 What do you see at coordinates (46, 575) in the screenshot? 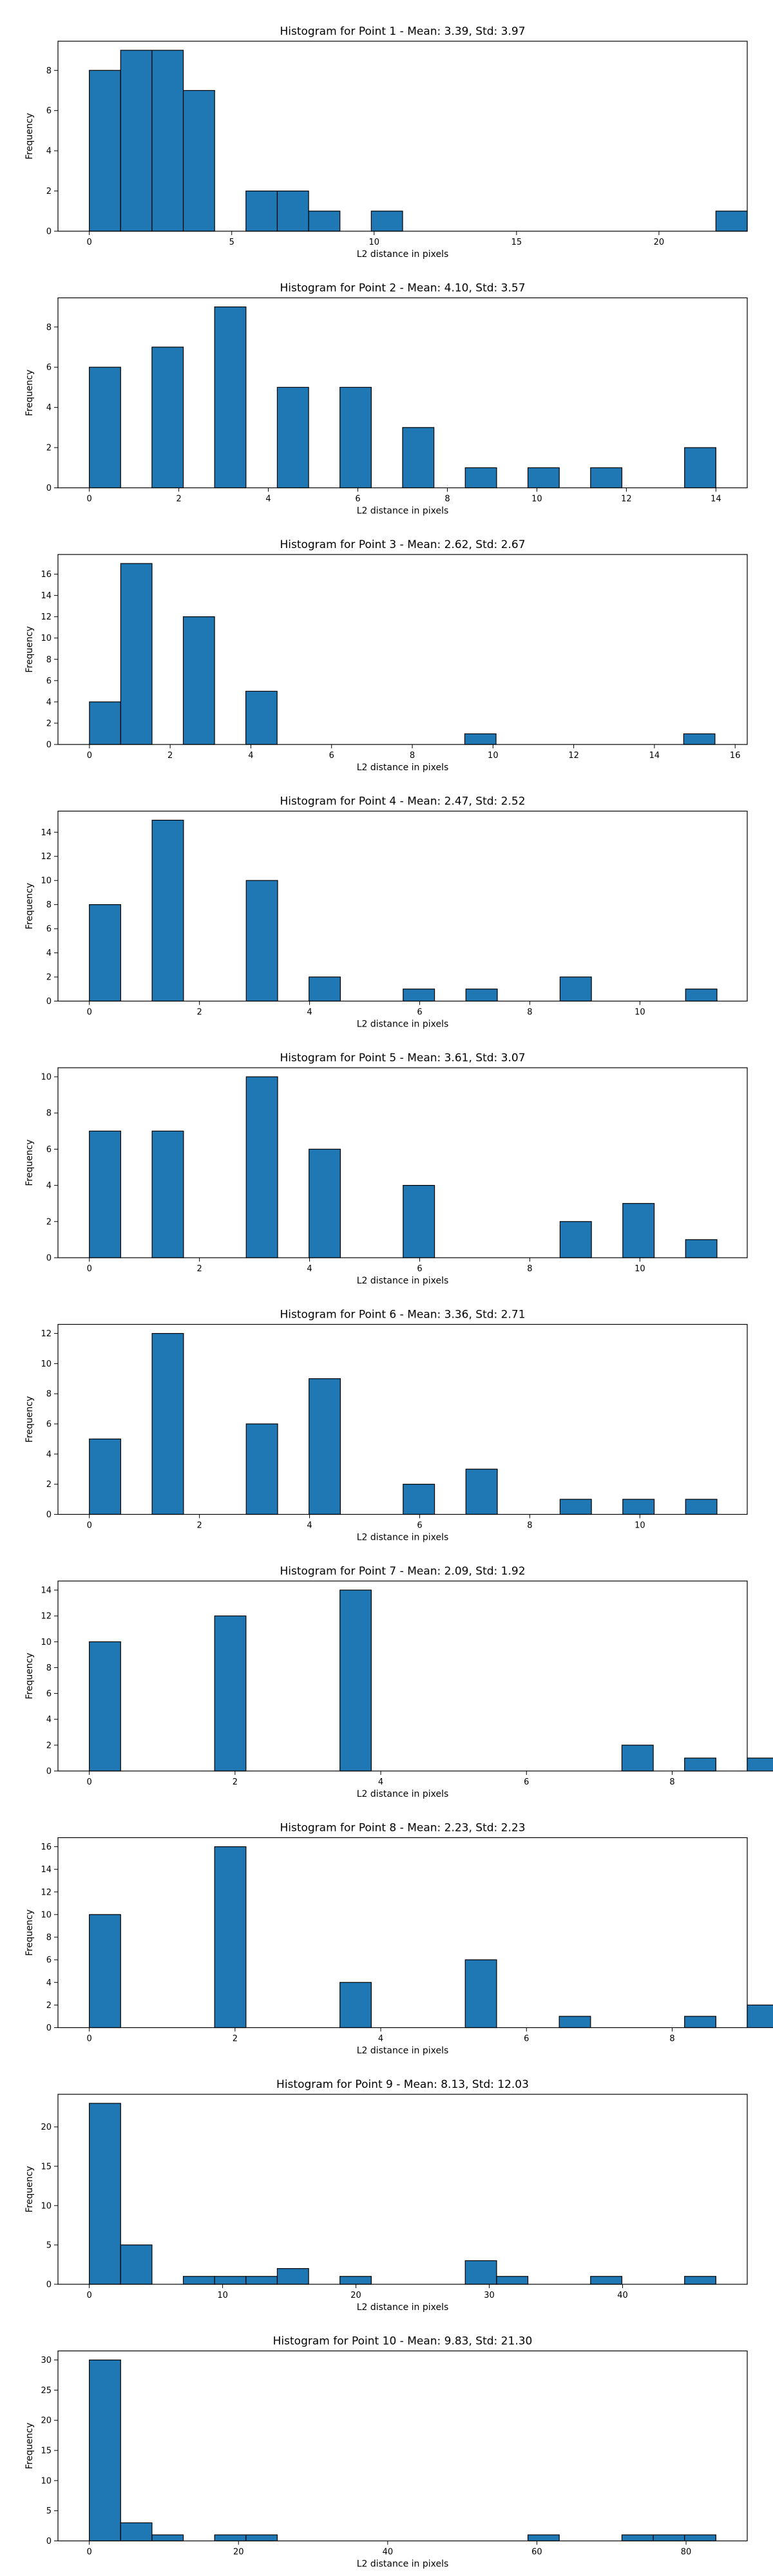
I see `y-tick-label: 16` at bounding box center [46, 575].